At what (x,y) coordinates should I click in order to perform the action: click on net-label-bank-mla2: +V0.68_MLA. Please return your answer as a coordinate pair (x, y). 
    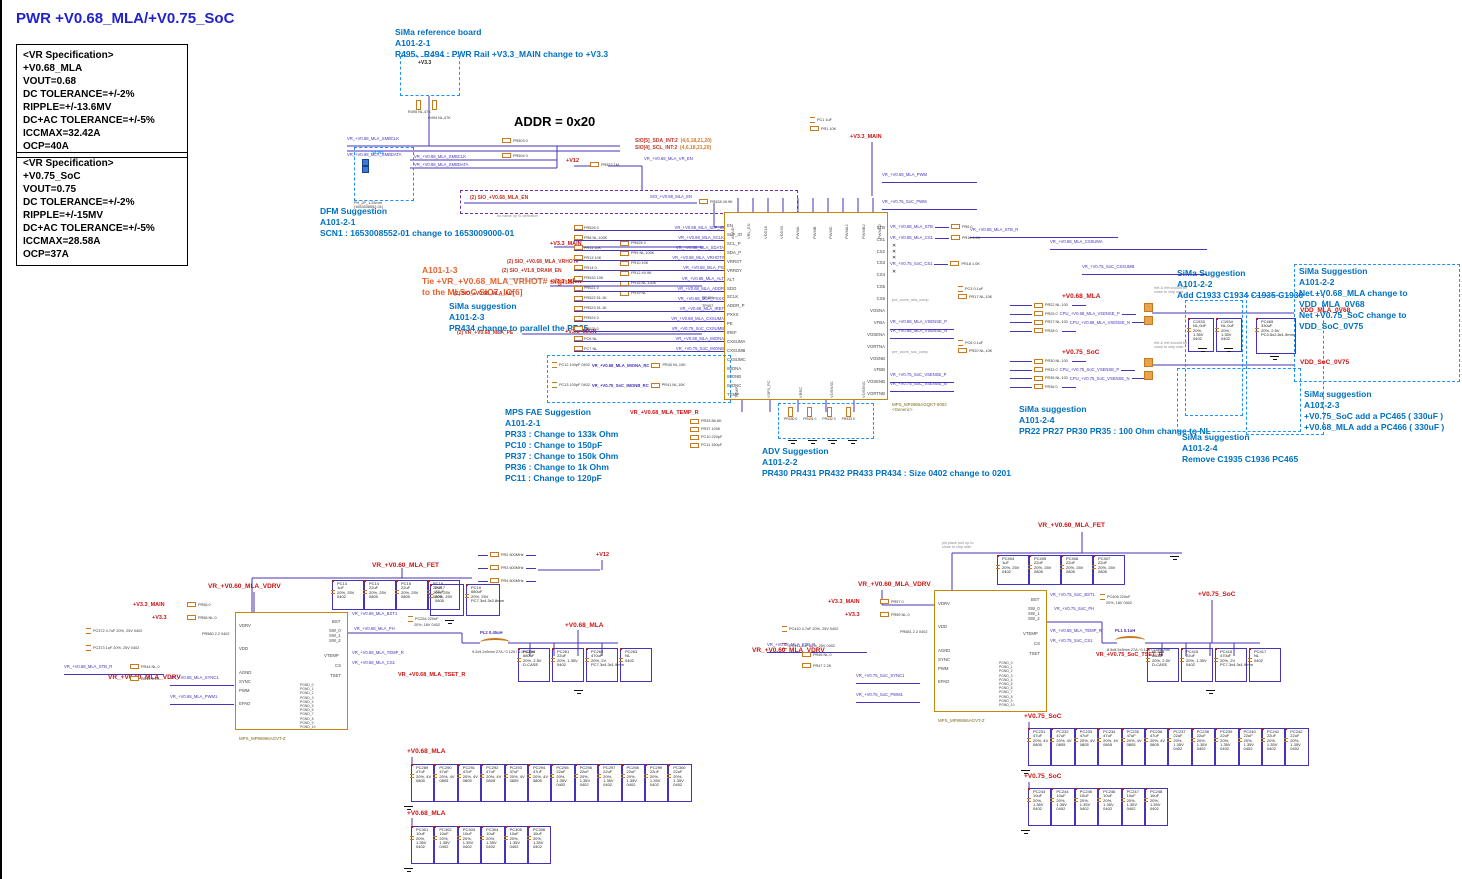
    Looking at the image, I should click on (426, 813).